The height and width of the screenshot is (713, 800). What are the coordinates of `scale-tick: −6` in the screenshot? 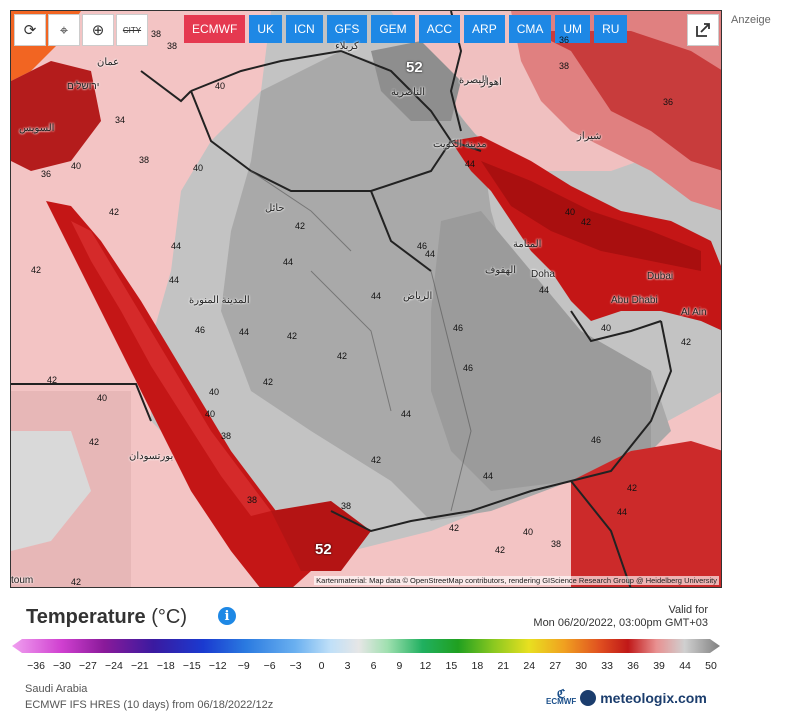 It's located at (269, 666).